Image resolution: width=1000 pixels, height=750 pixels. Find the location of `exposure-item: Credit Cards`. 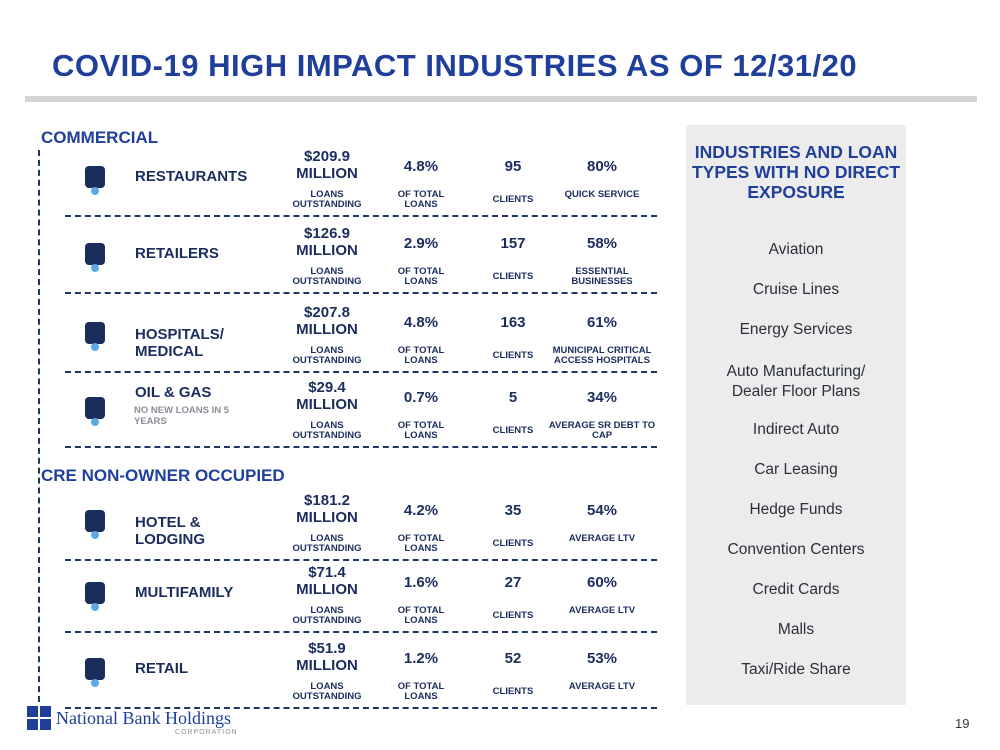

exposure-item: Credit Cards is located at coordinates (796, 589).